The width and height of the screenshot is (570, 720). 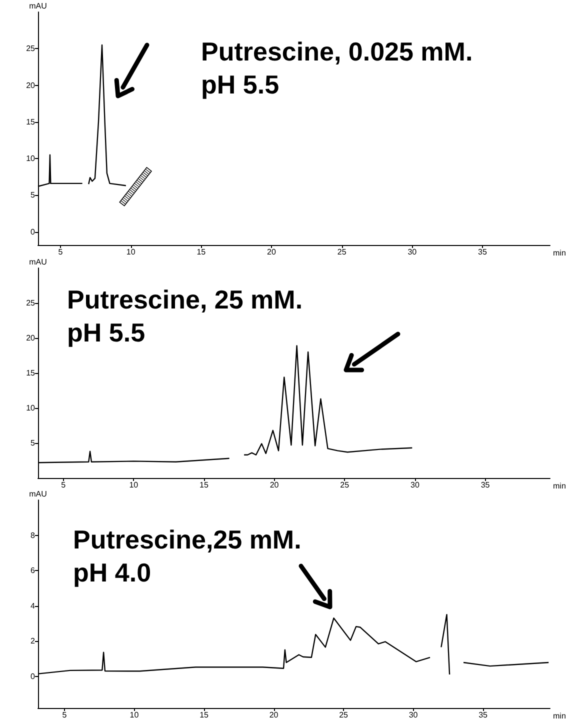 I want to click on text: Putrescine, 0.025 mM. pH 5.5, so click(x=337, y=68).